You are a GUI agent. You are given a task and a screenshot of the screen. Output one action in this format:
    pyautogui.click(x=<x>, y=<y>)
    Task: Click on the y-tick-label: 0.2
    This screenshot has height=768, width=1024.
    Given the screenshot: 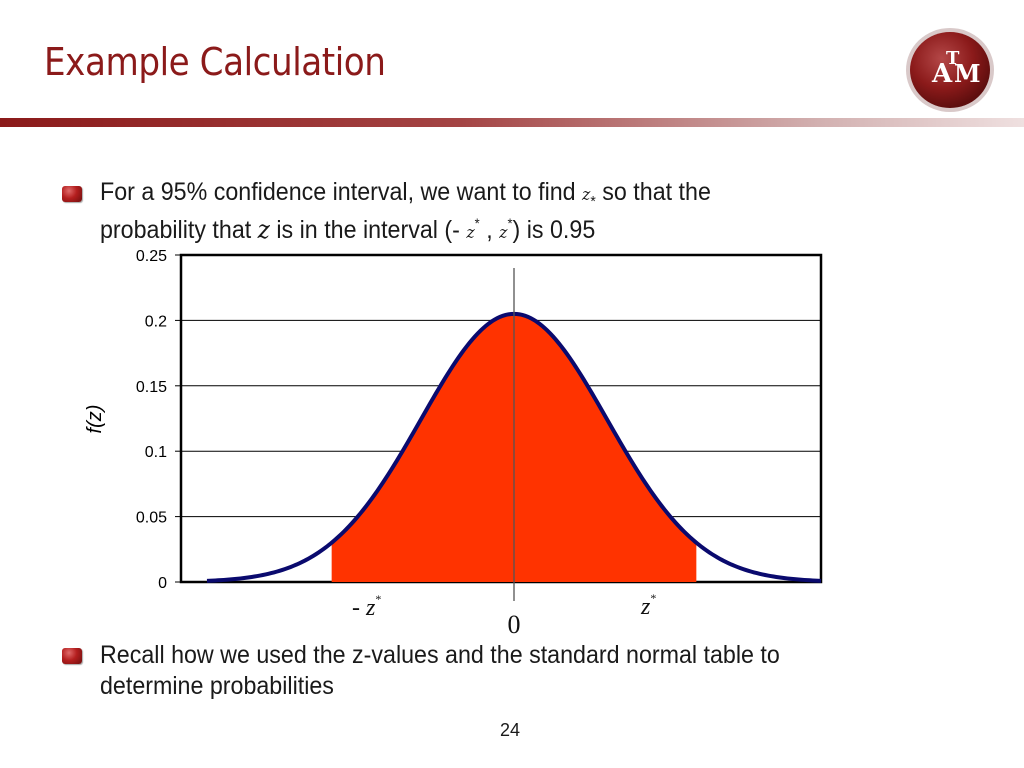 What is the action you would take?
    pyautogui.click(x=156, y=321)
    